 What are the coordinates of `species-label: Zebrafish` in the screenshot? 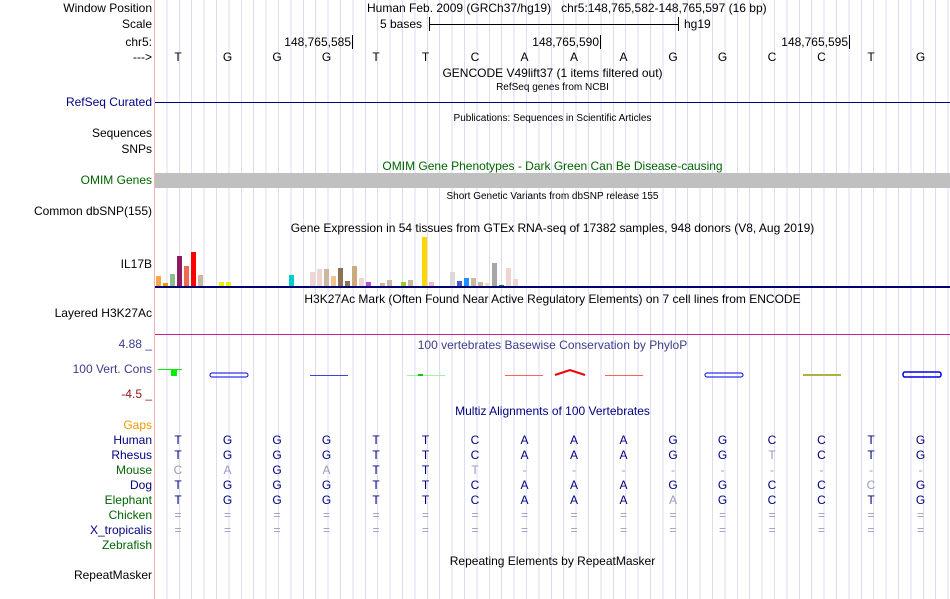 It's located at (126, 545).